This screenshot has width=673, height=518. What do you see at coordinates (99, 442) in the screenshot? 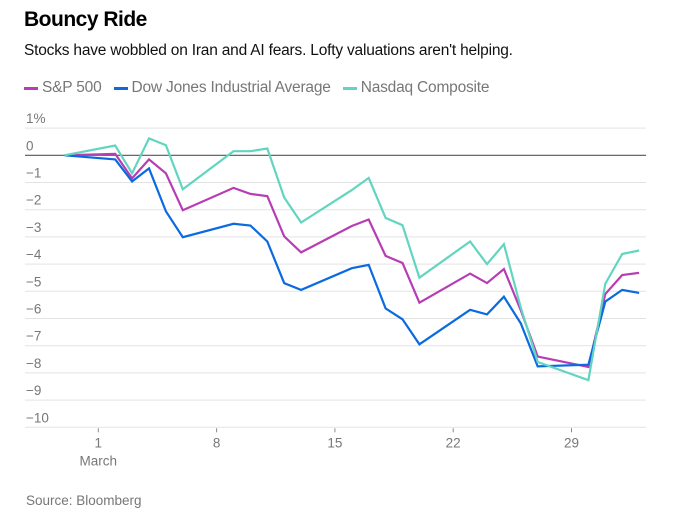
I see `x-tick-label: 1` at bounding box center [99, 442].